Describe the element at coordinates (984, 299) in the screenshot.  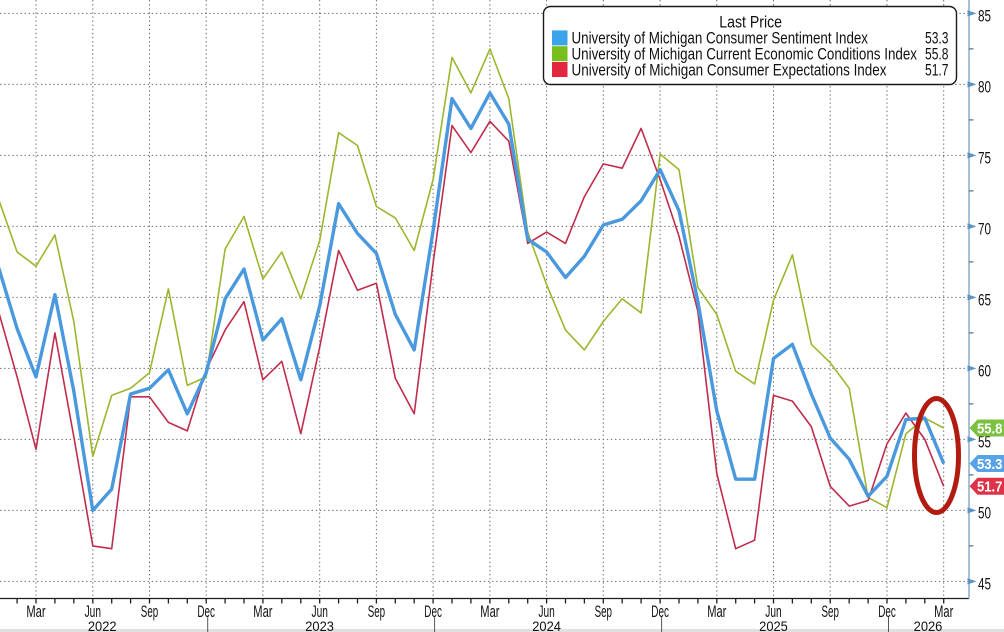
I see `svg-text: 65` at that location.